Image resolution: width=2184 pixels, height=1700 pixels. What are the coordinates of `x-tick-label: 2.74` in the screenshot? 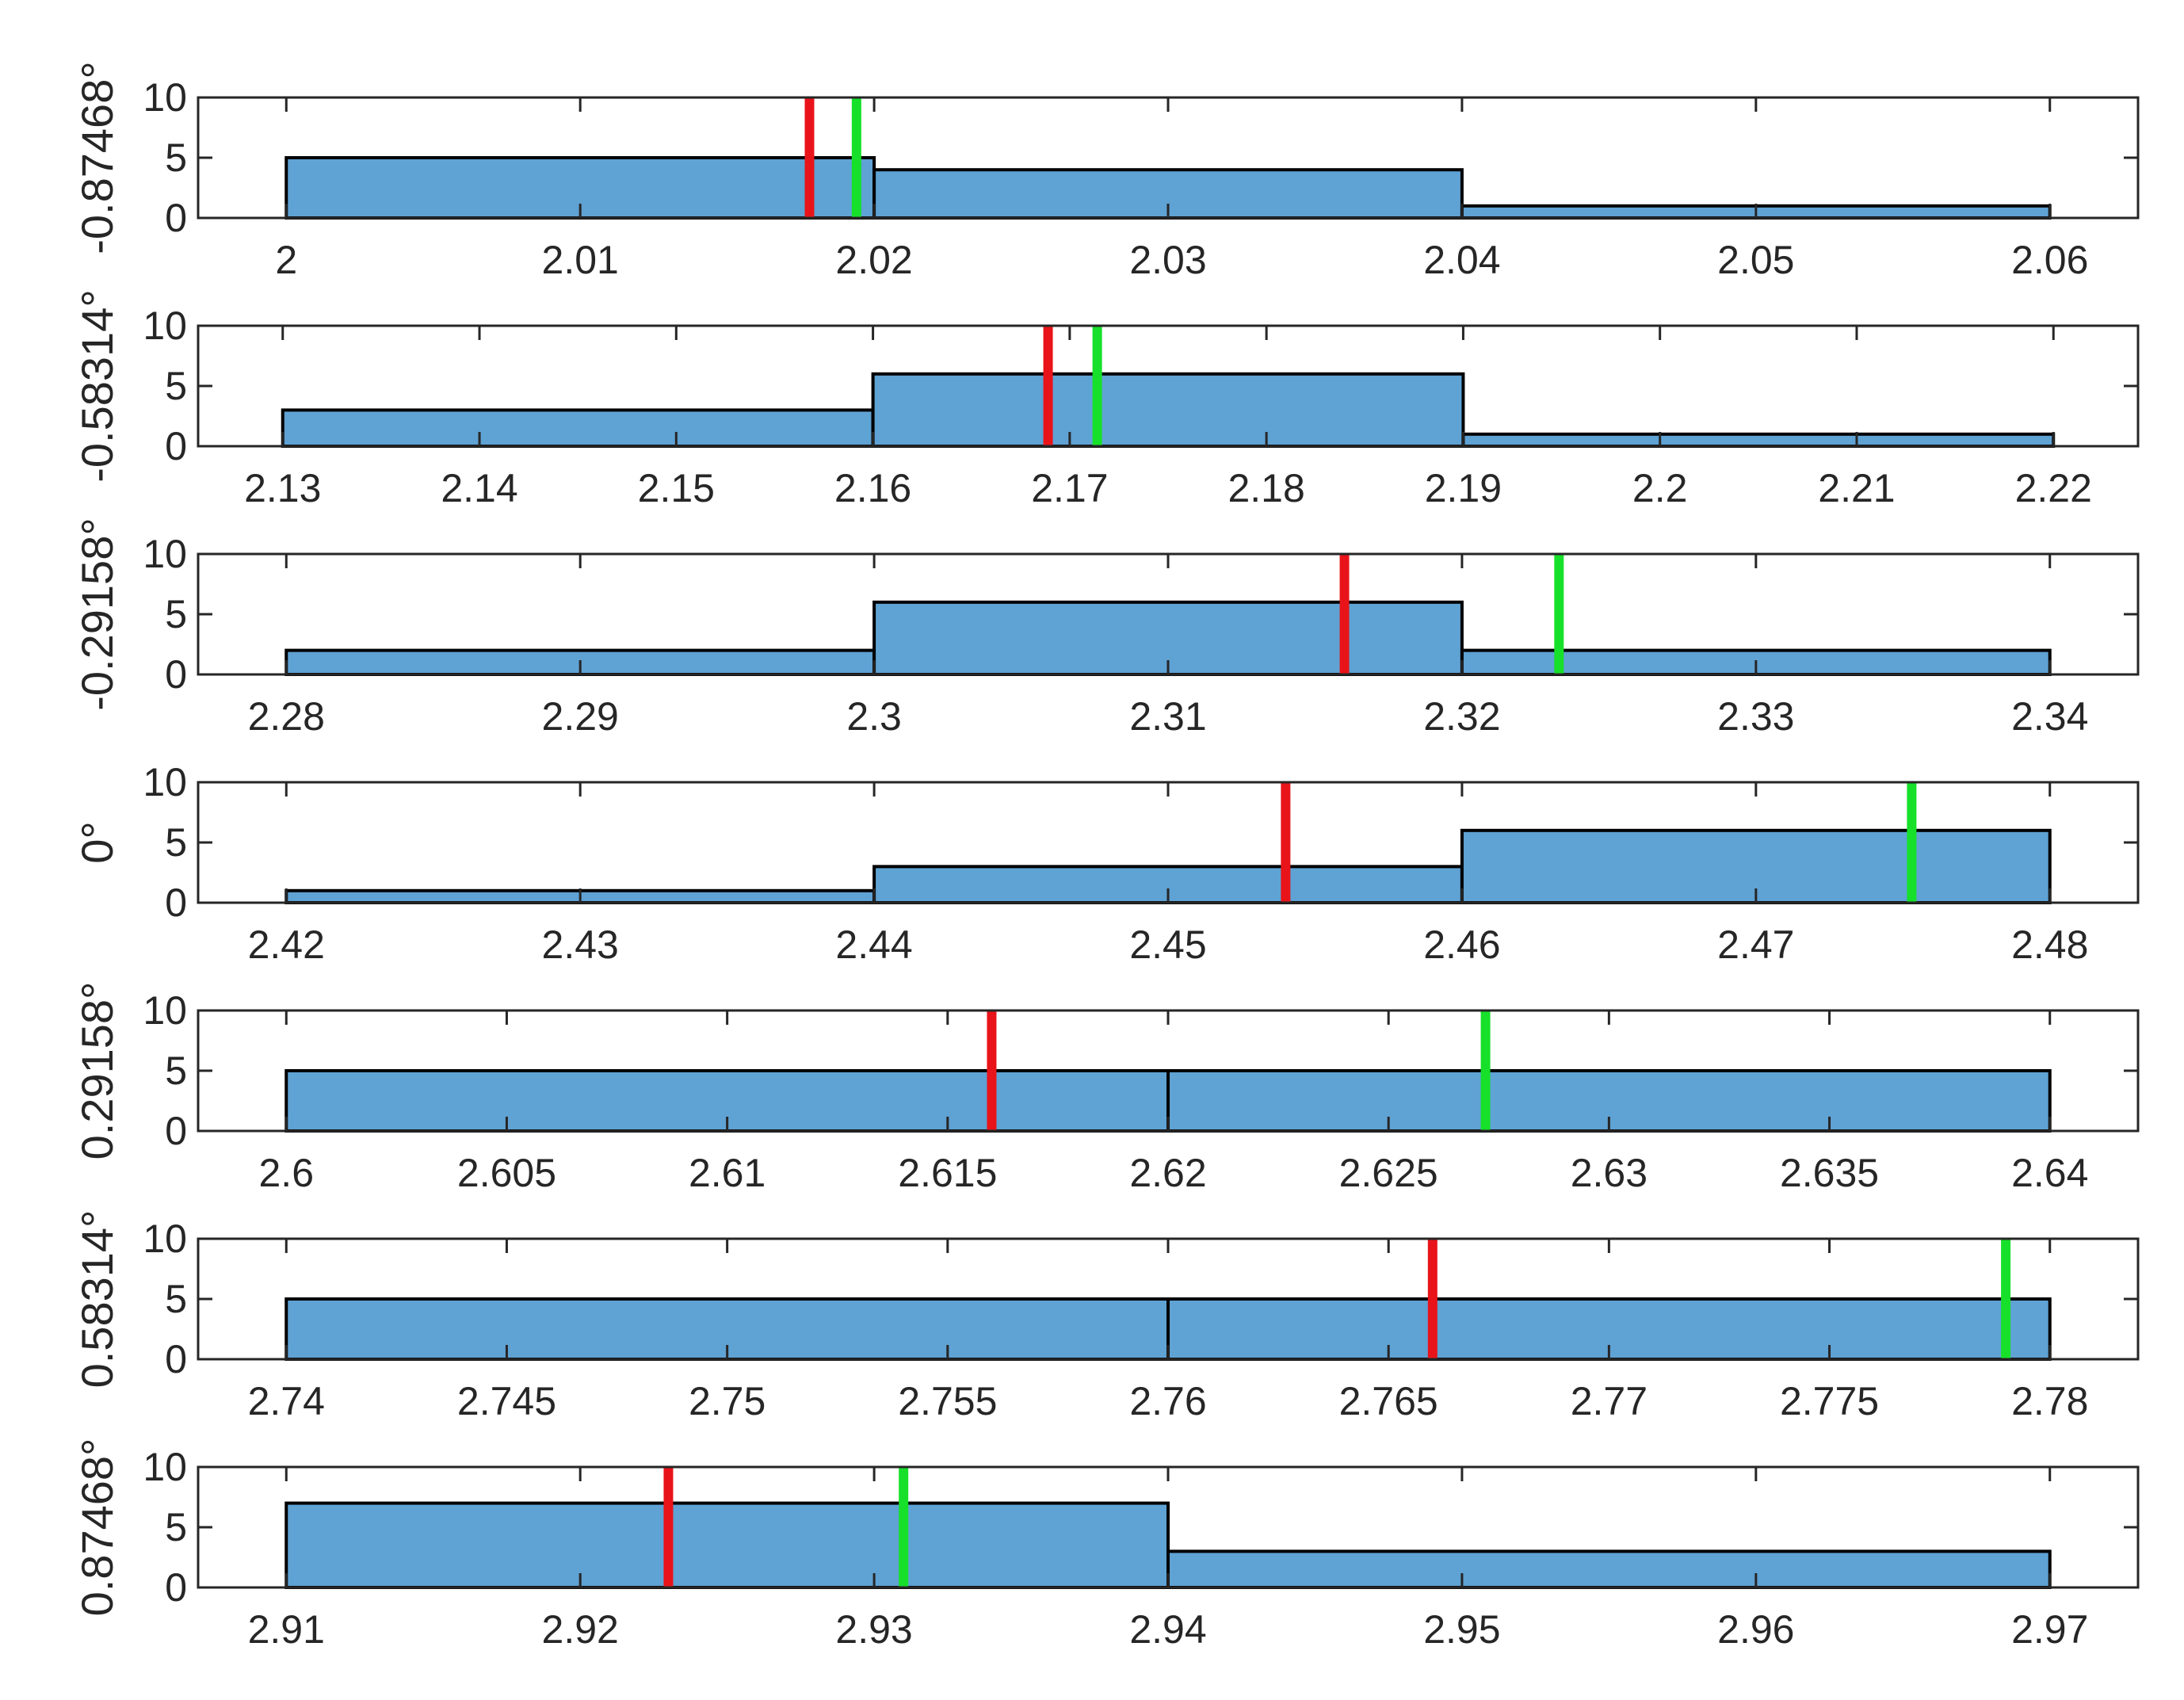 It's located at (286, 1401).